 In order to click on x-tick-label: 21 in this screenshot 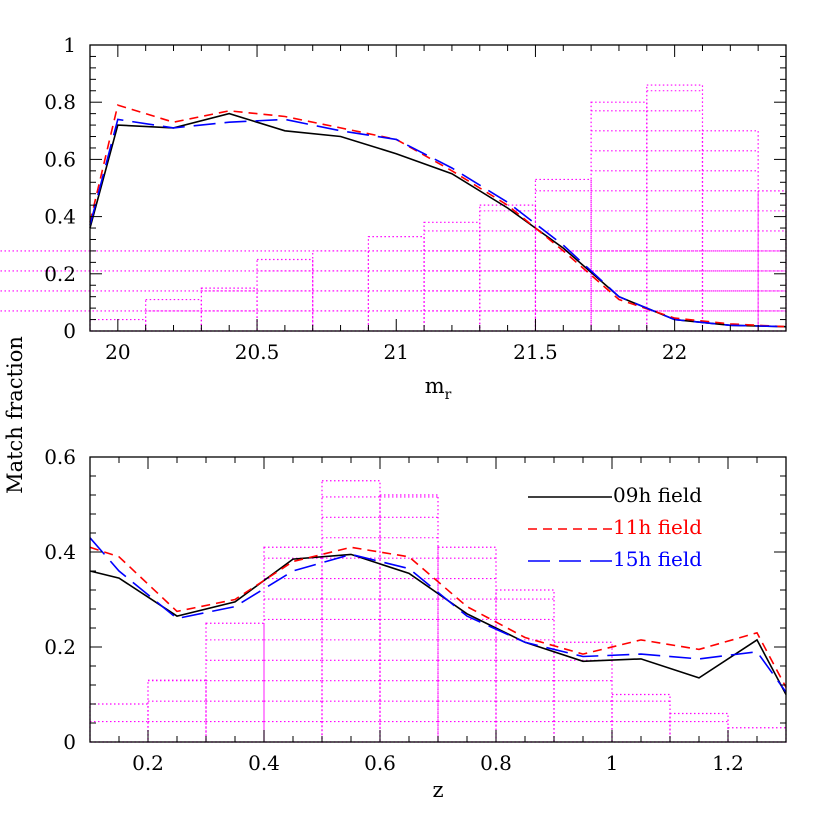, I will do `click(396, 352)`.